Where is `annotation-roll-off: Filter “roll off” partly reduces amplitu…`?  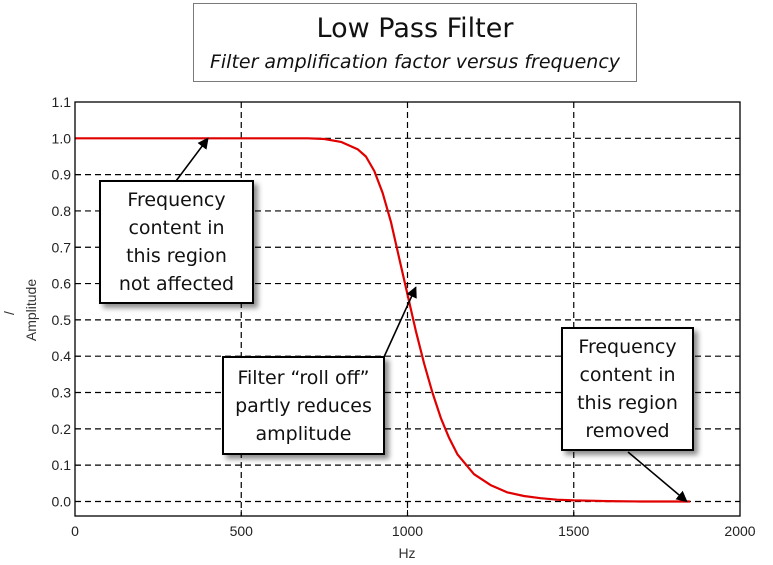
annotation-roll-off: Filter “roll off” partly reduces amplitu… is located at coordinates (303, 405).